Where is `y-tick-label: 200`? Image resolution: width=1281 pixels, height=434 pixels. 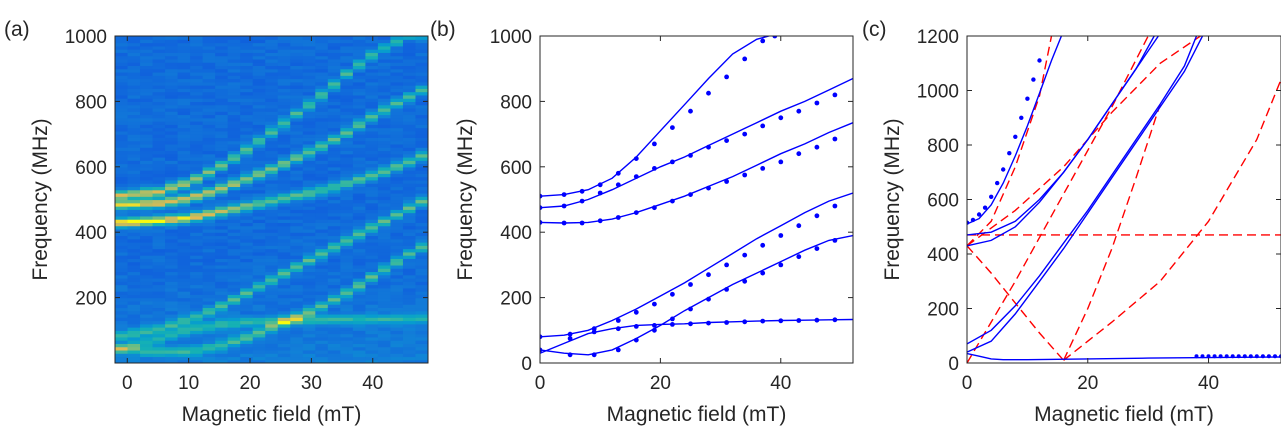
y-tick-label: 200 is located at coordinates (91, 299).